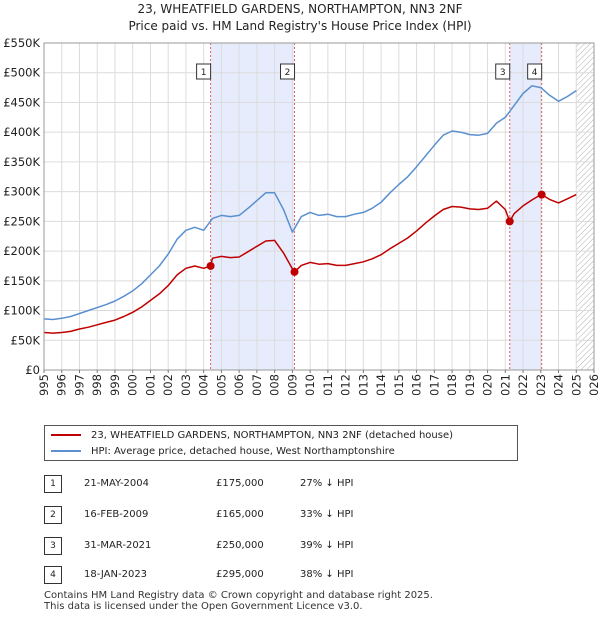  Describe the element at coordinates (21, 192) in the screenshot. I see `y-tick-label: £300K` at that location.